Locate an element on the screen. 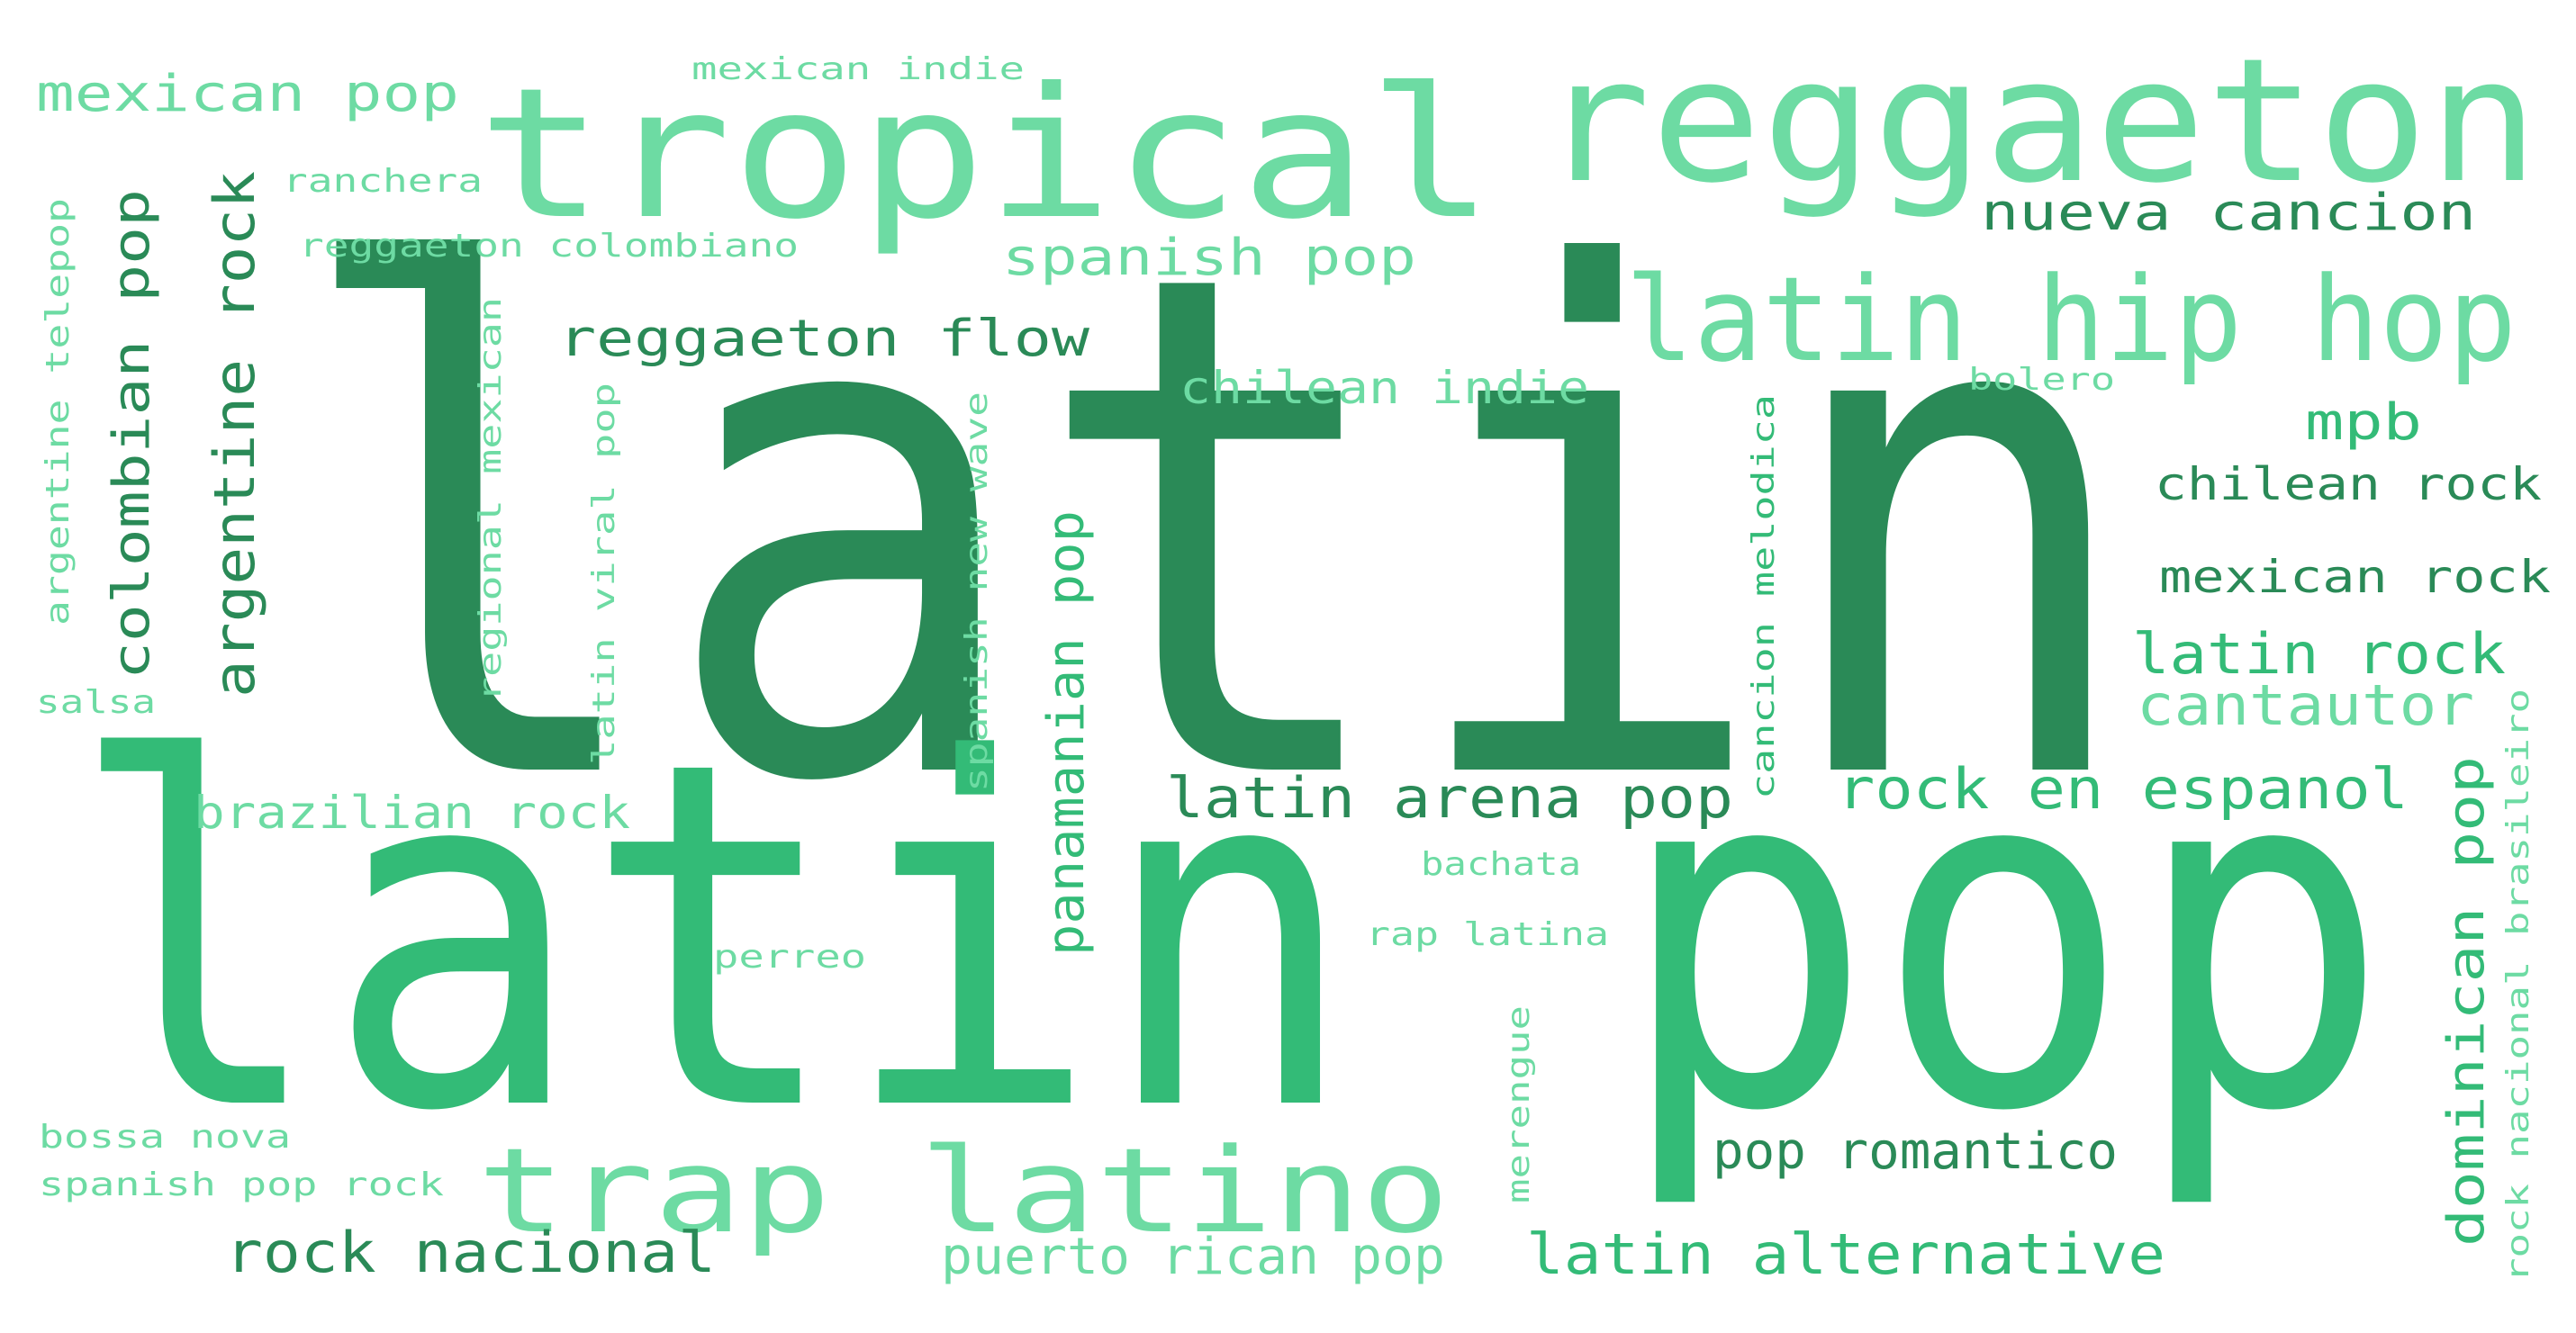 Image resolution: width=2576 pixels, height=1333 pixels. word-perreo: perreo is located at coordinates (789, 958).